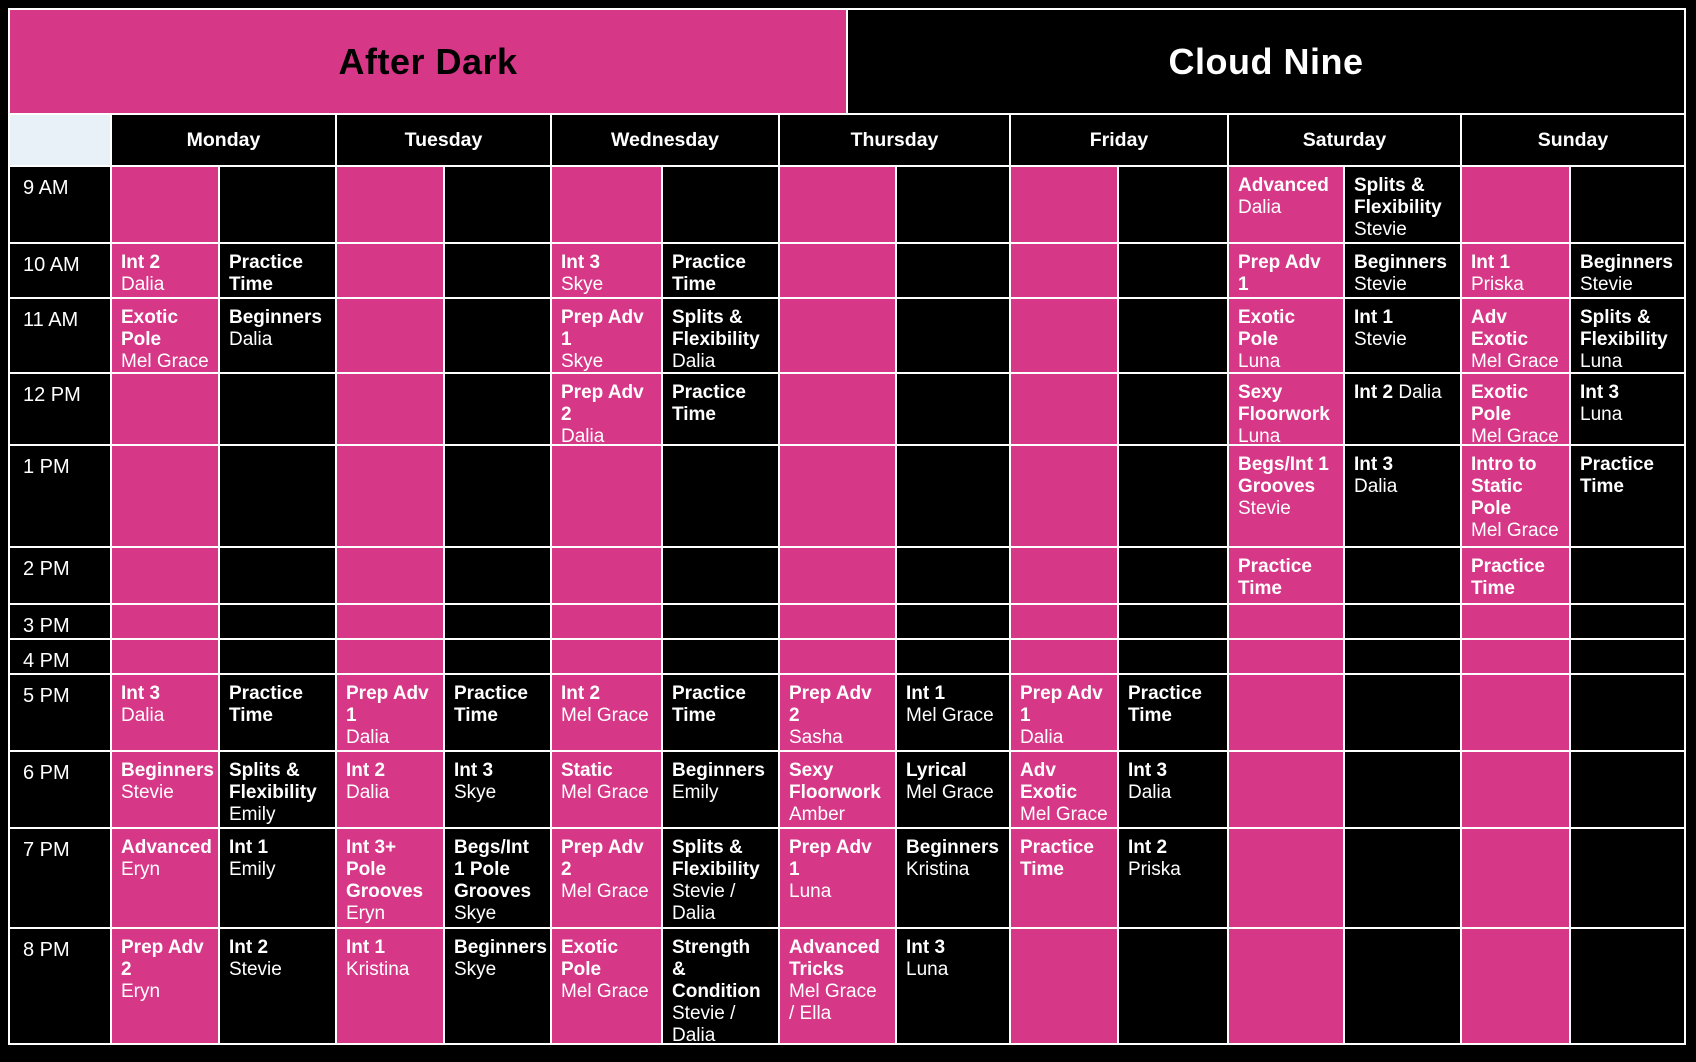  What do you see at coordinates (1374, 317) in the screenshot?
I see `class-name: Int 1` at bounding box center [1374, 317].